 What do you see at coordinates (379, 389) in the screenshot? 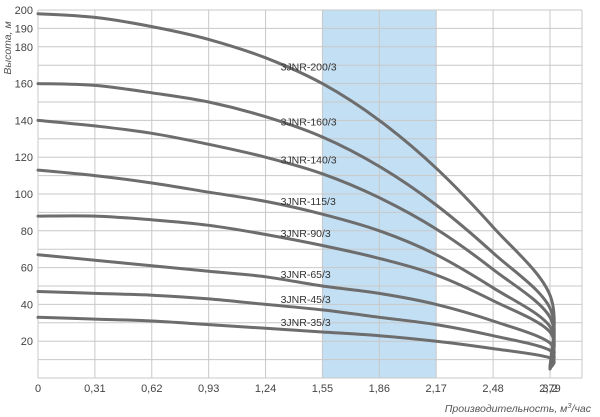
I see `x-tick-label: 1,86` at bounding box center [379, 389].